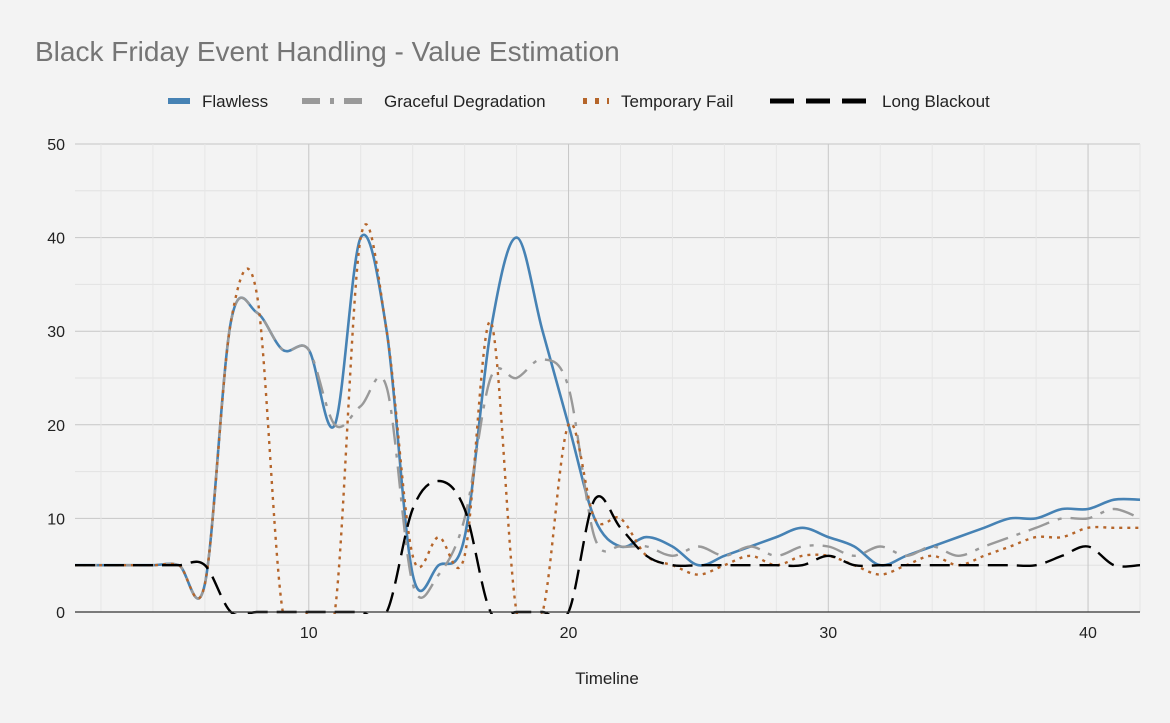 Image resolution: width=1170 pixels, height=723 pixels. I want to click on x-tick-label: 30, so click(828, 633).